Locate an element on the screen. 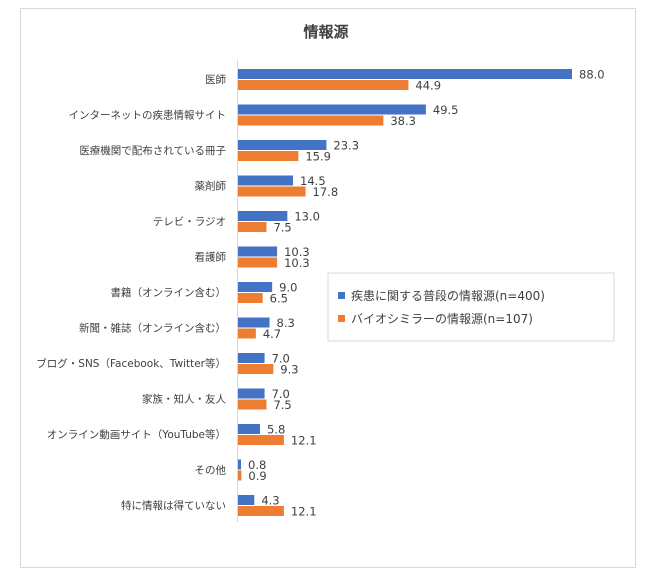 The height and width of the screenshot is (580, 650). data-label-series-1: 23.3 is located at coordinates (346, 146).